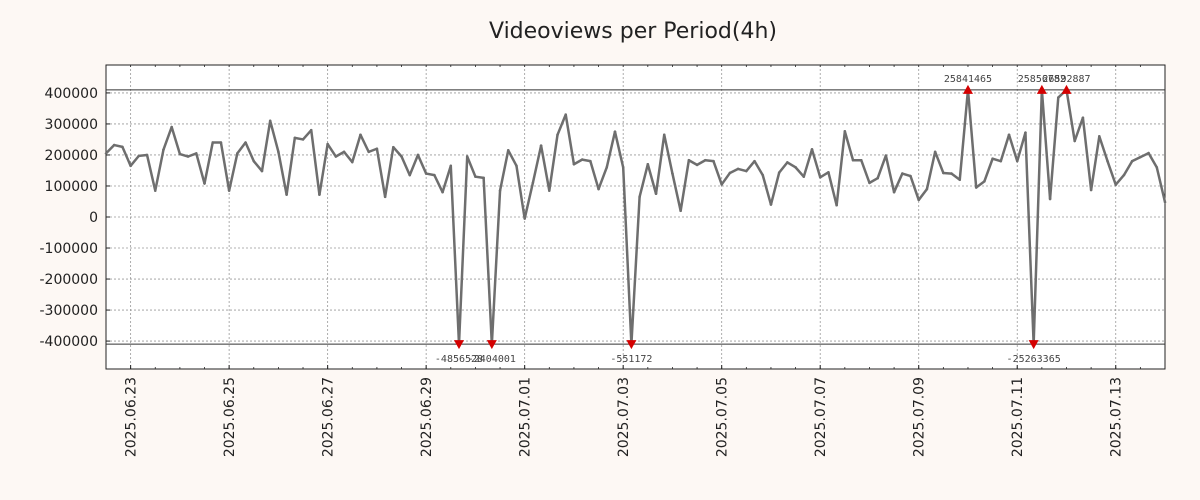 The width and height of the screenshot is (1200, 500). What do you see at coordinates (71, 156) in the screenshot?
I see `y-tick-label: 200000` at bounding box center [71, 156].